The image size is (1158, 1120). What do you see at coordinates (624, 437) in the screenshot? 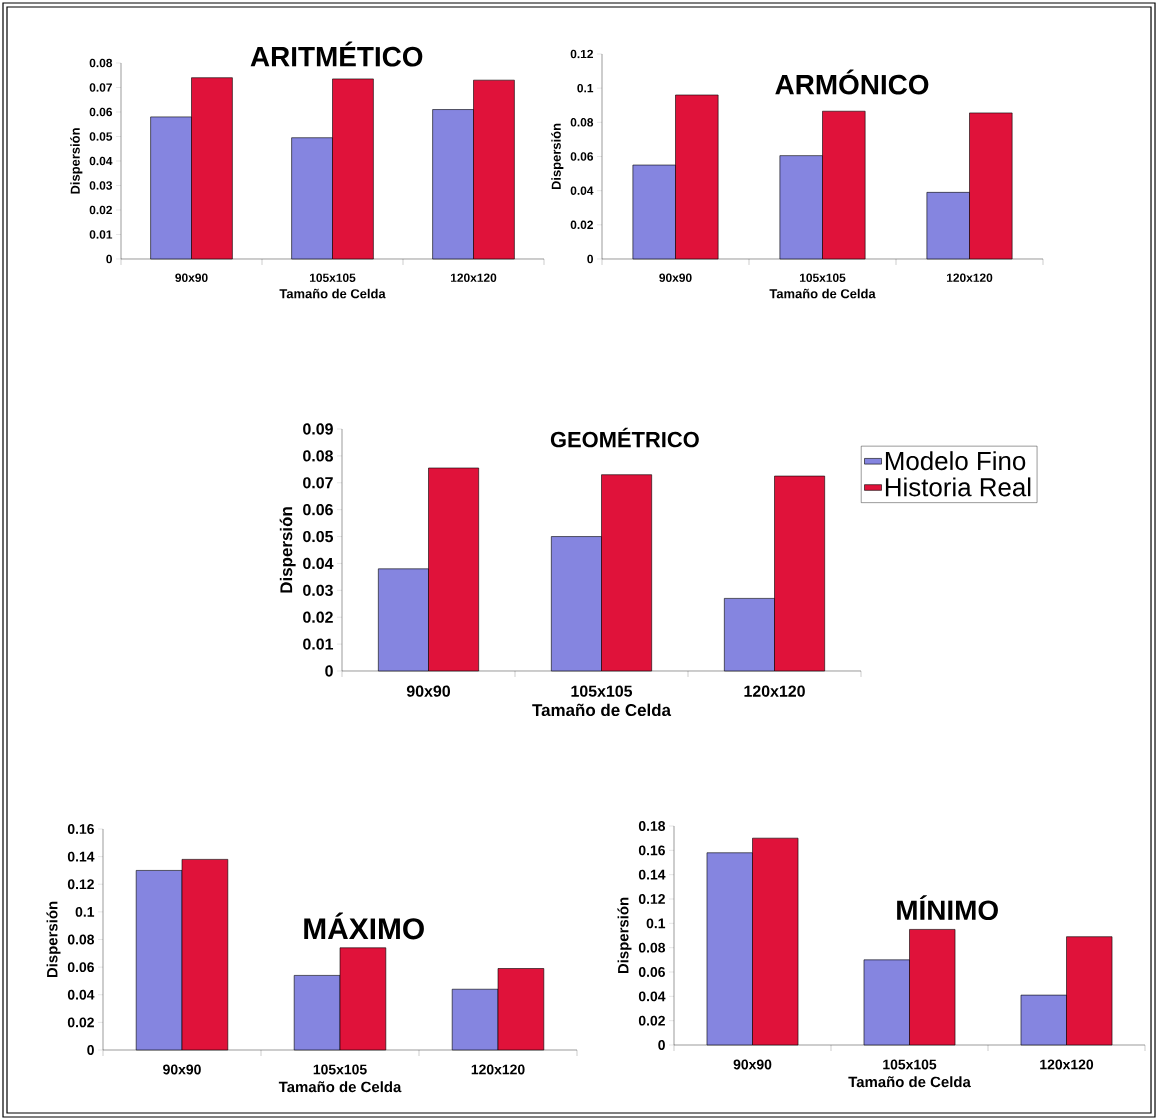
I see `chart-title: GEOMÉTRICO` at bounding box center [624, 437].